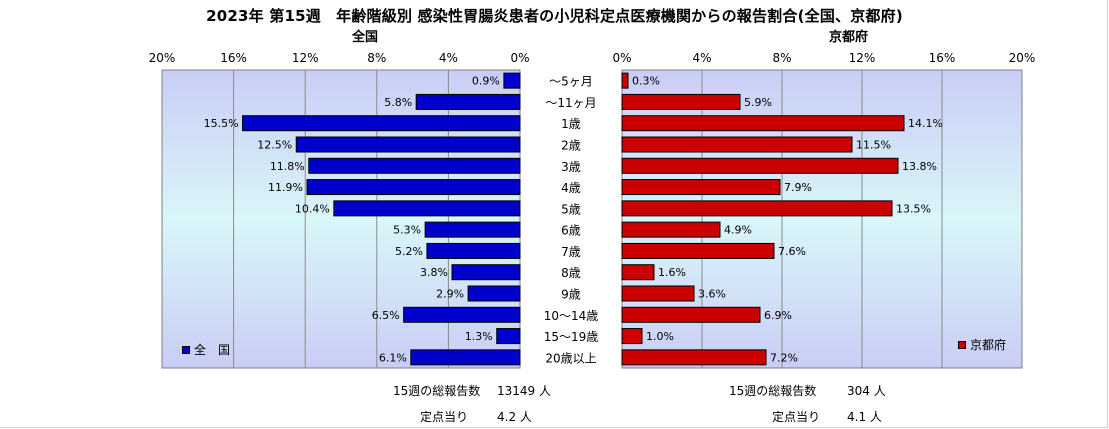  Describe the element at coordinates (571, 146) in the screenshot. I see `category-label: 2歳` at that location.